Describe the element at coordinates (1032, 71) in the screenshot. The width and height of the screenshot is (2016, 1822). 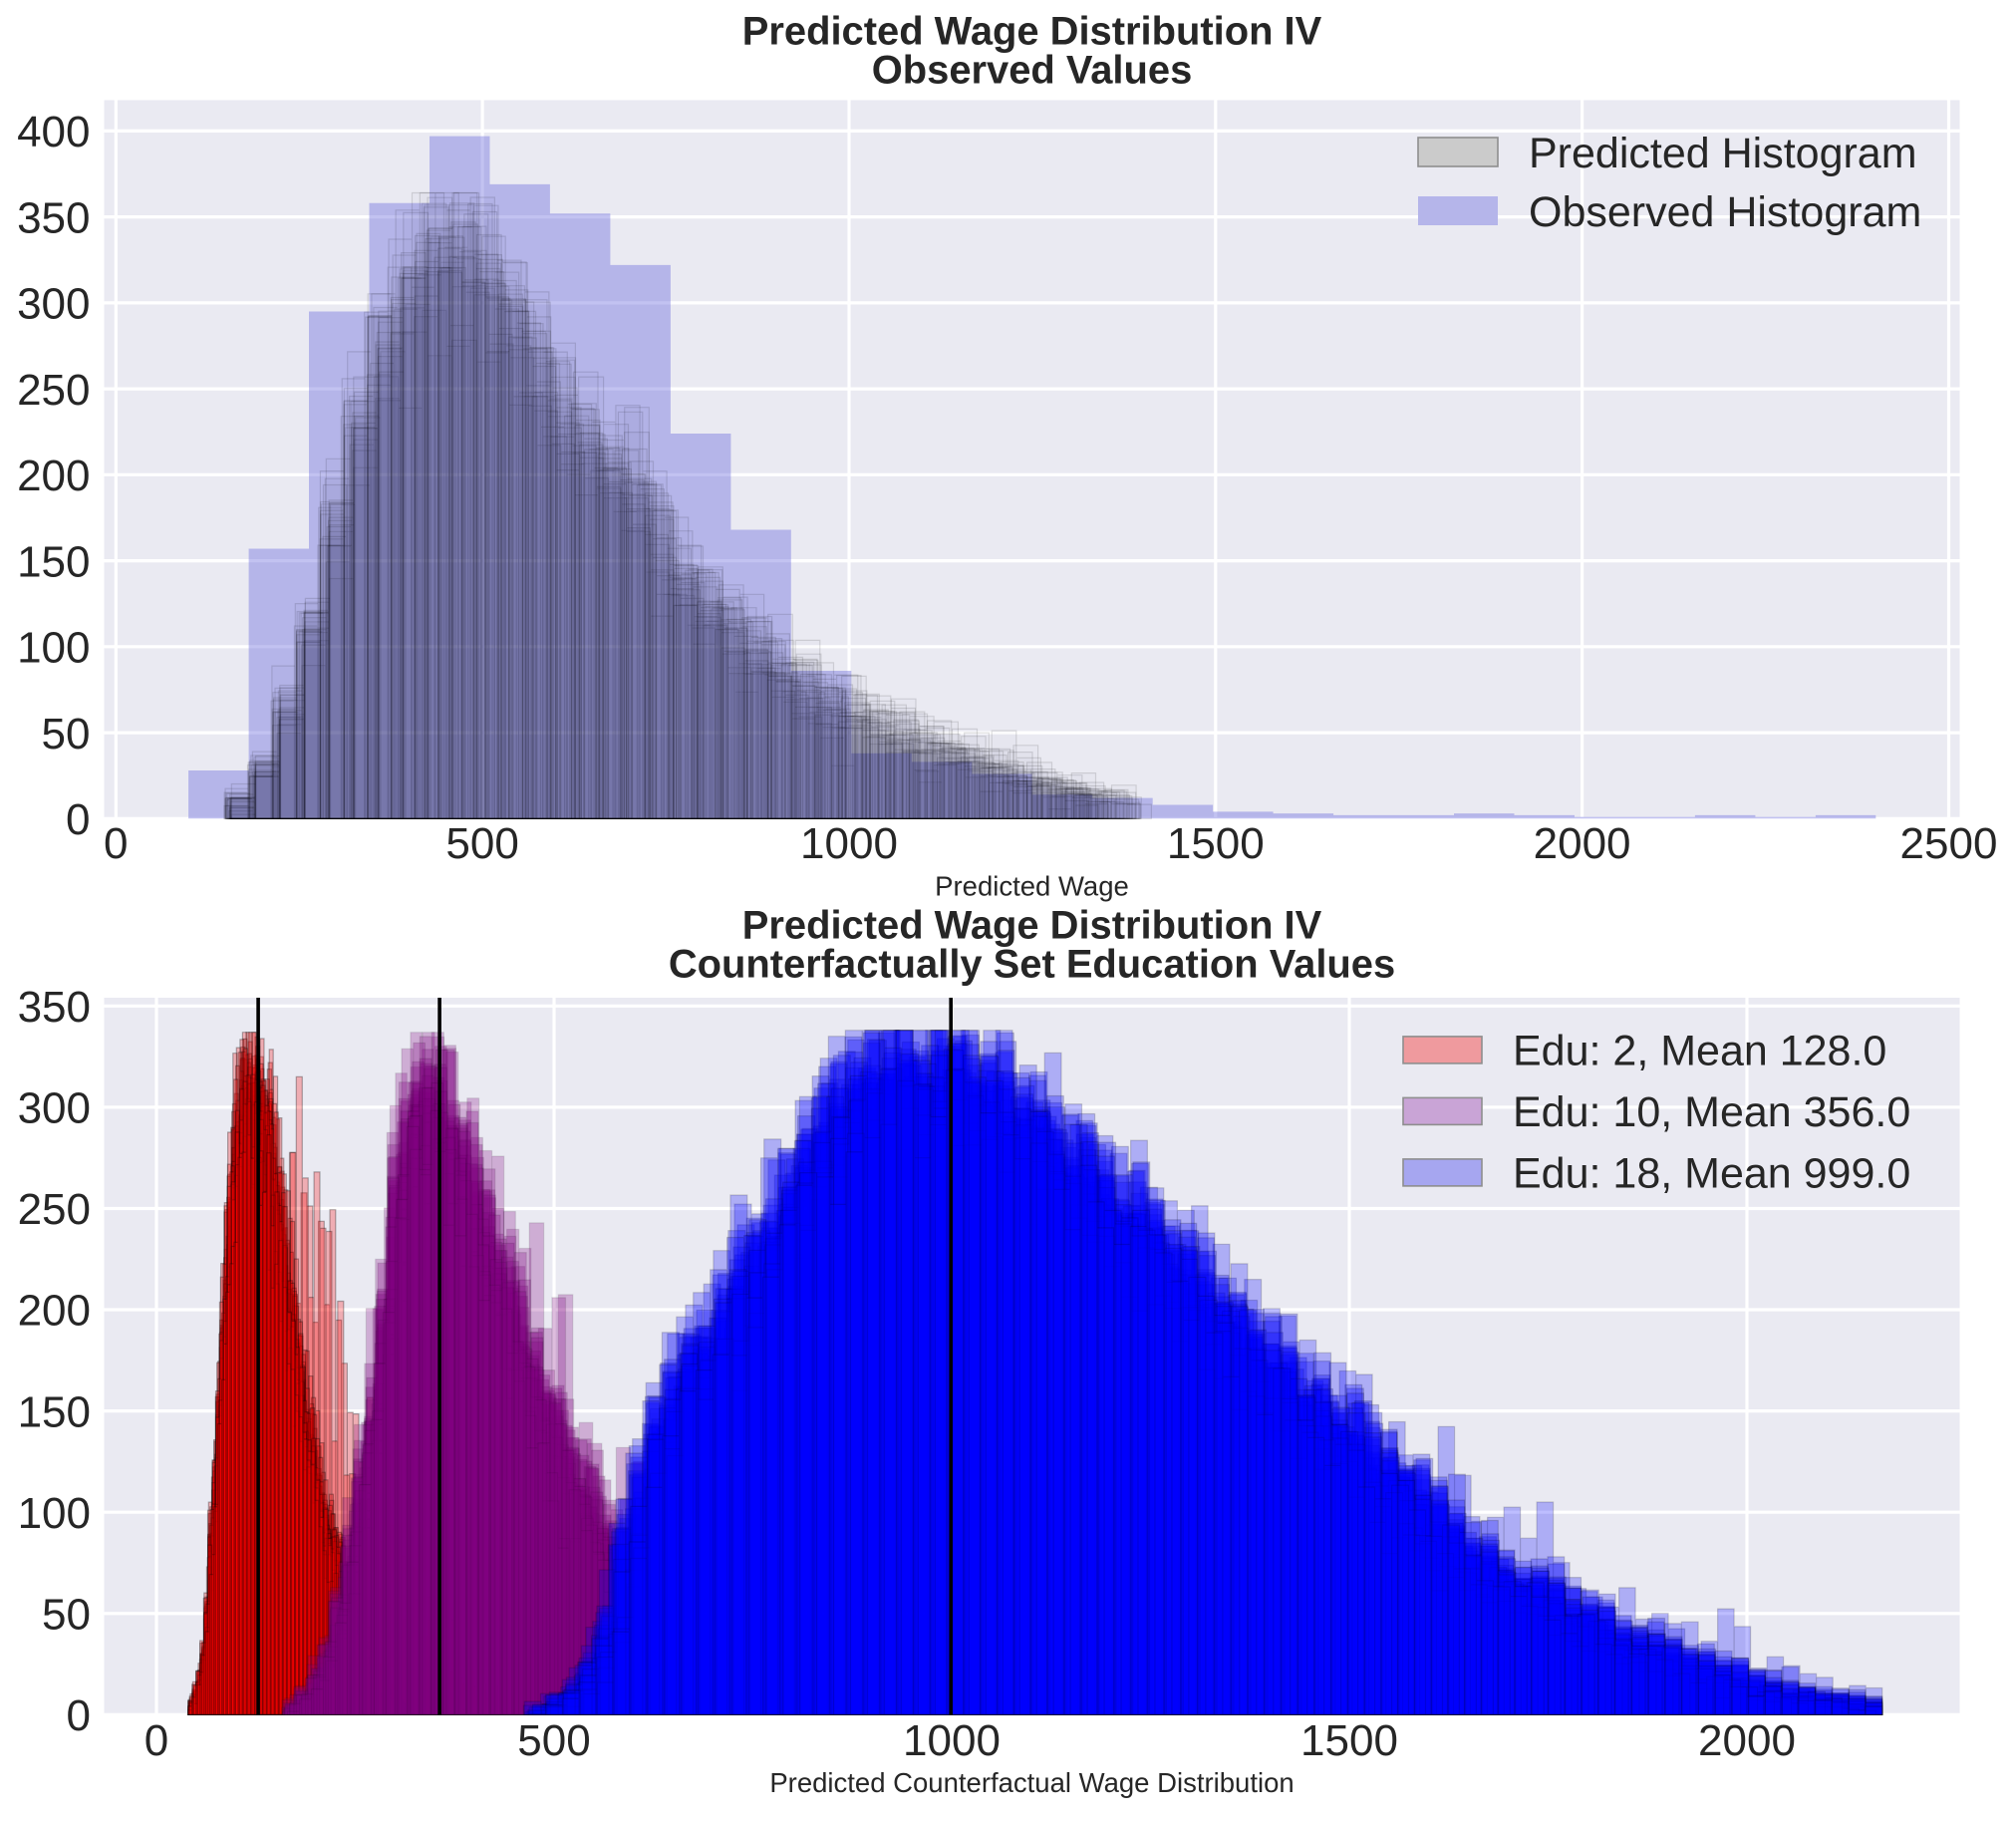
I see `svg-text: Observed Values` at that location.